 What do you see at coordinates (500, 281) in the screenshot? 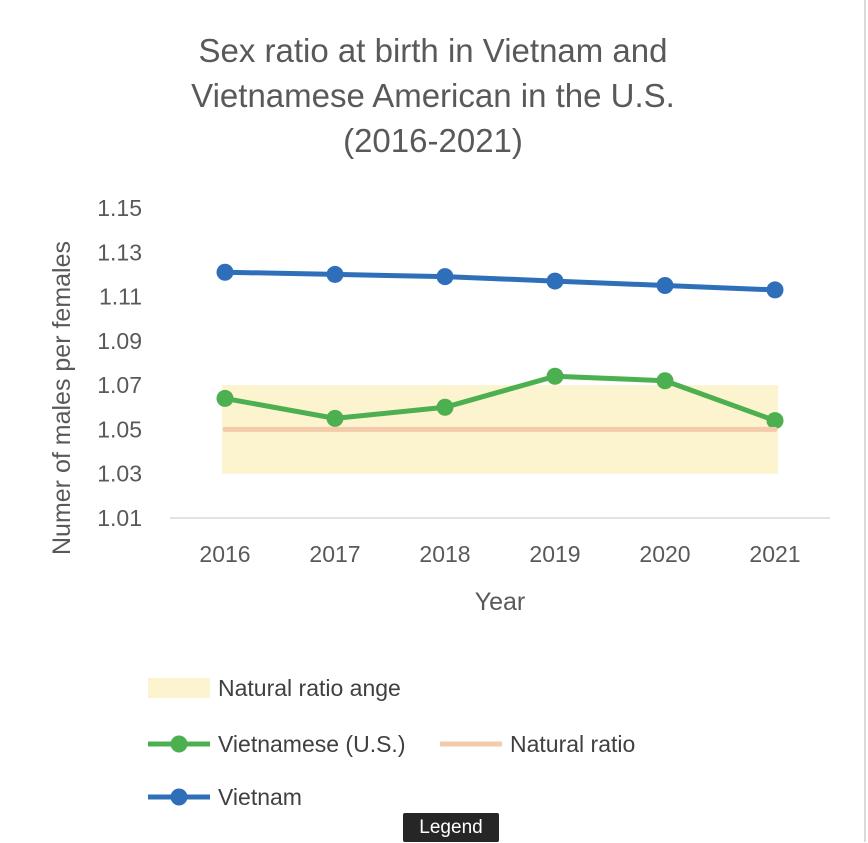
I see `series-line-vietnam` at bounding box center [500, 281].